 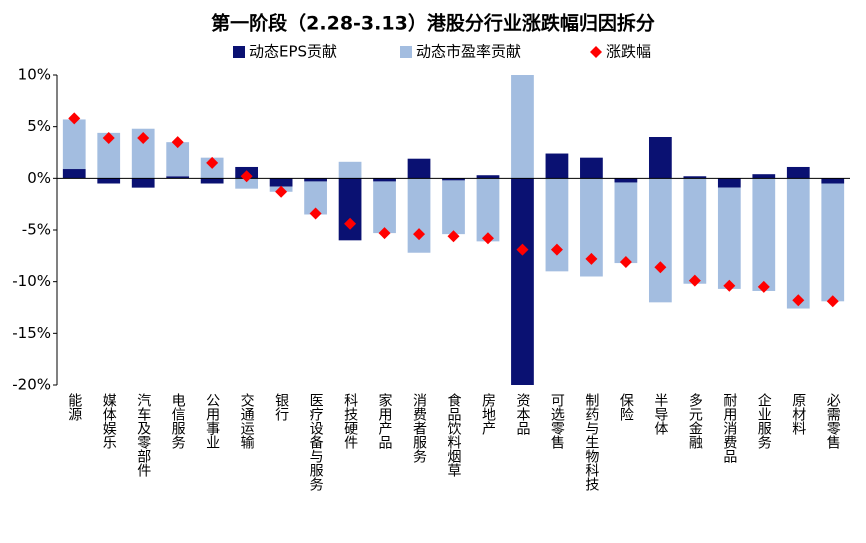 I want to click on x-tick-label: 交通运输, so click(x=247, y=420).